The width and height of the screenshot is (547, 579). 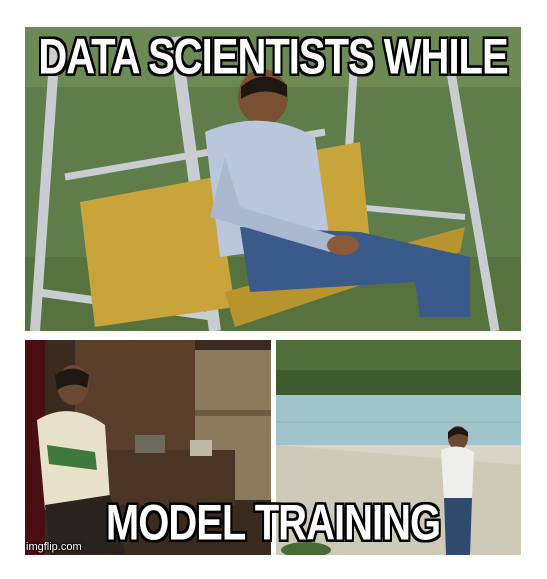 What do you see at coordinates (273, 57) in the screenshot?
I see `top-caption: DATA SCIENTISTS WHILE` at bounding box center [273, 57].